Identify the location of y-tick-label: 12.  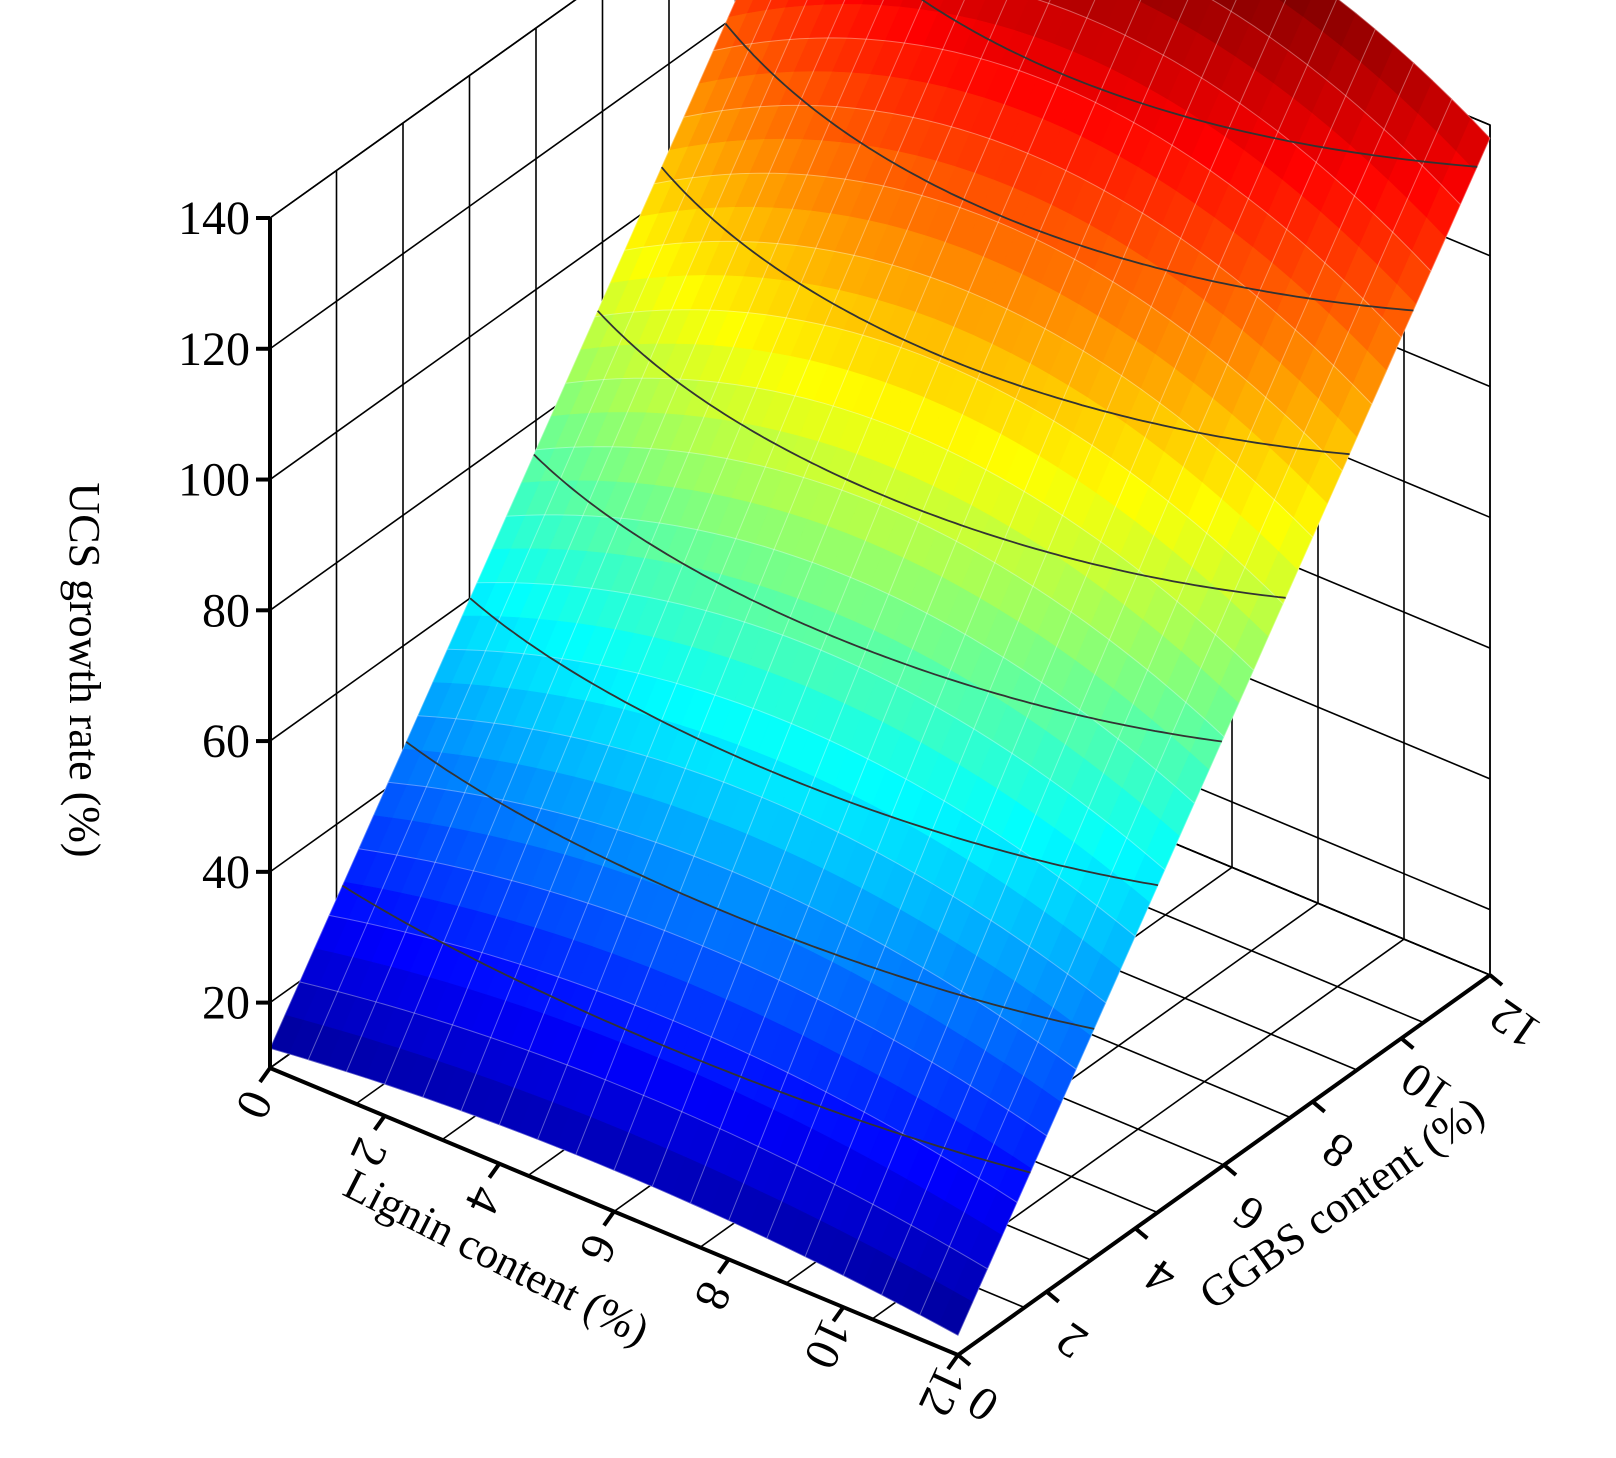
(1515, 1023).